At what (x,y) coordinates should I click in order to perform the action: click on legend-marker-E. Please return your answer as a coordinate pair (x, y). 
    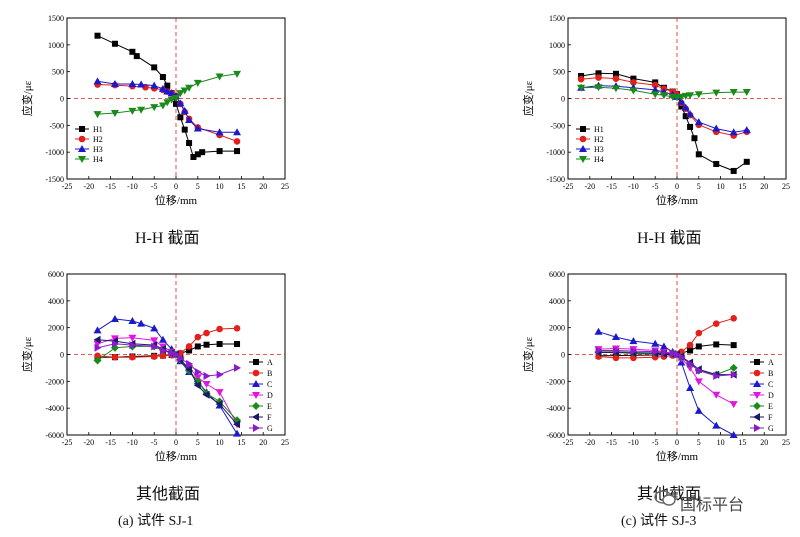
    Looking at the image, I should click on (757, 406).